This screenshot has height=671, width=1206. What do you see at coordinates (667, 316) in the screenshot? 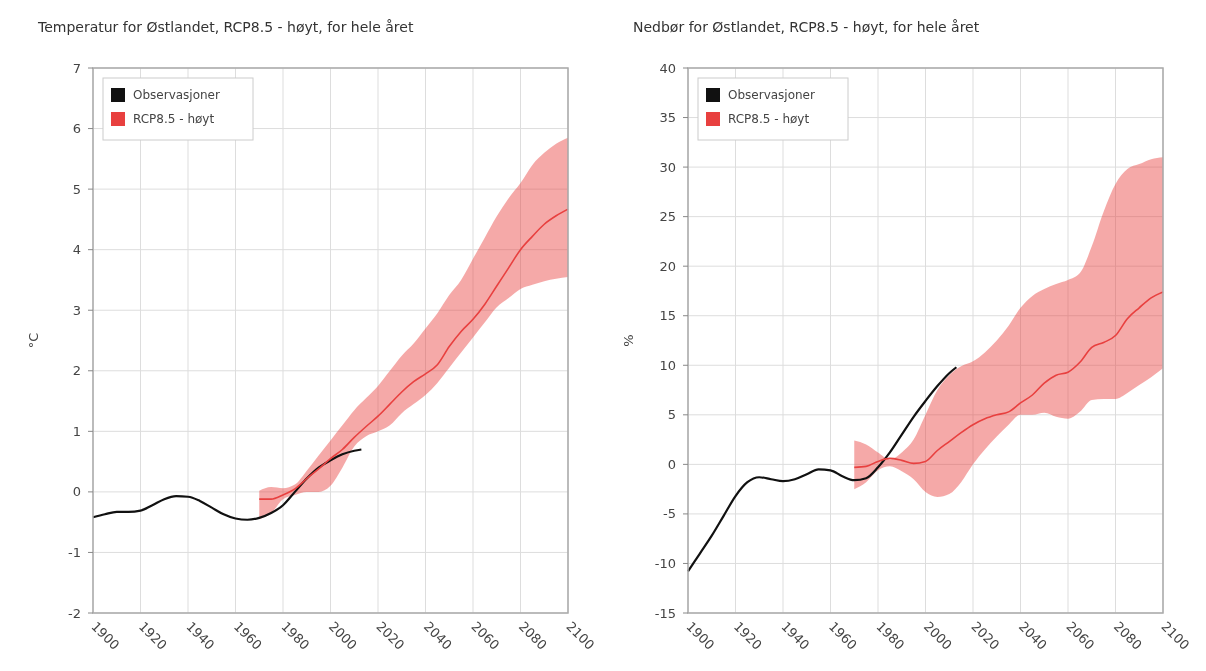
I see `y-tick-label: 15` at bounding box center [667, 316].